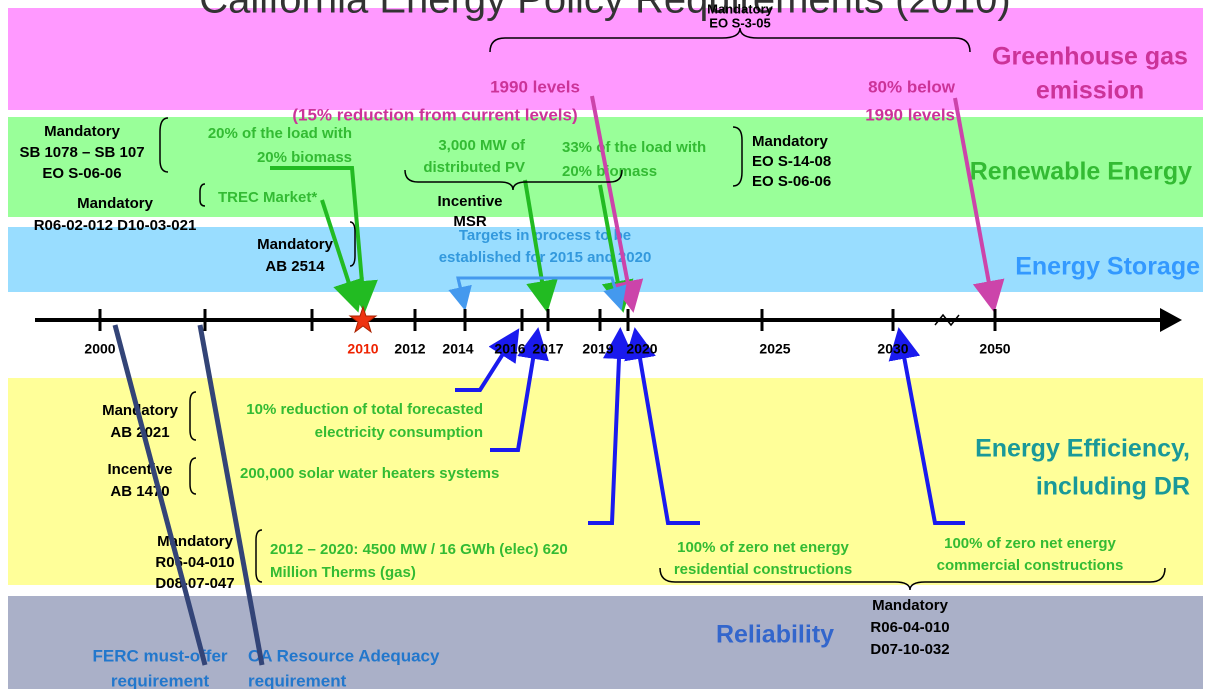 Image resolution: width=1211 pixels, height=689 pixels. Describe the element at coordinates (1090, 91) in the screenshot. I see `section-label: emission` at that location.